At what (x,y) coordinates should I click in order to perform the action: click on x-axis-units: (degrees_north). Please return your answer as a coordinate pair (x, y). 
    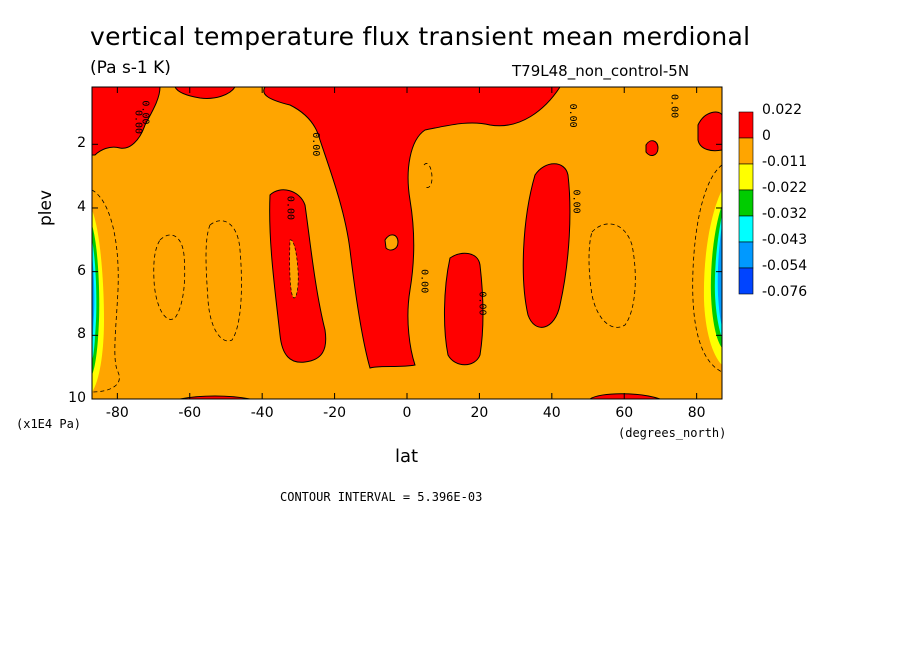
    Looking at the image, I should click on (672, 433).